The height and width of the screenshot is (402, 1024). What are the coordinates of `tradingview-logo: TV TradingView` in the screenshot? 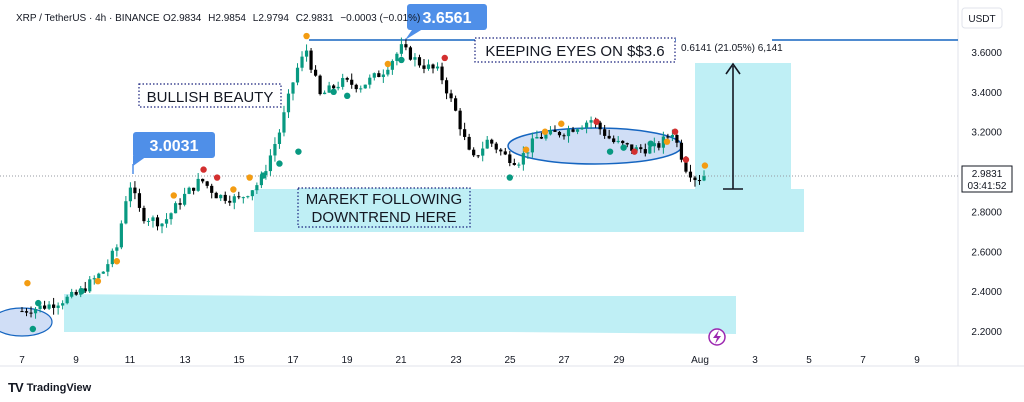 It's located at (49, 387).